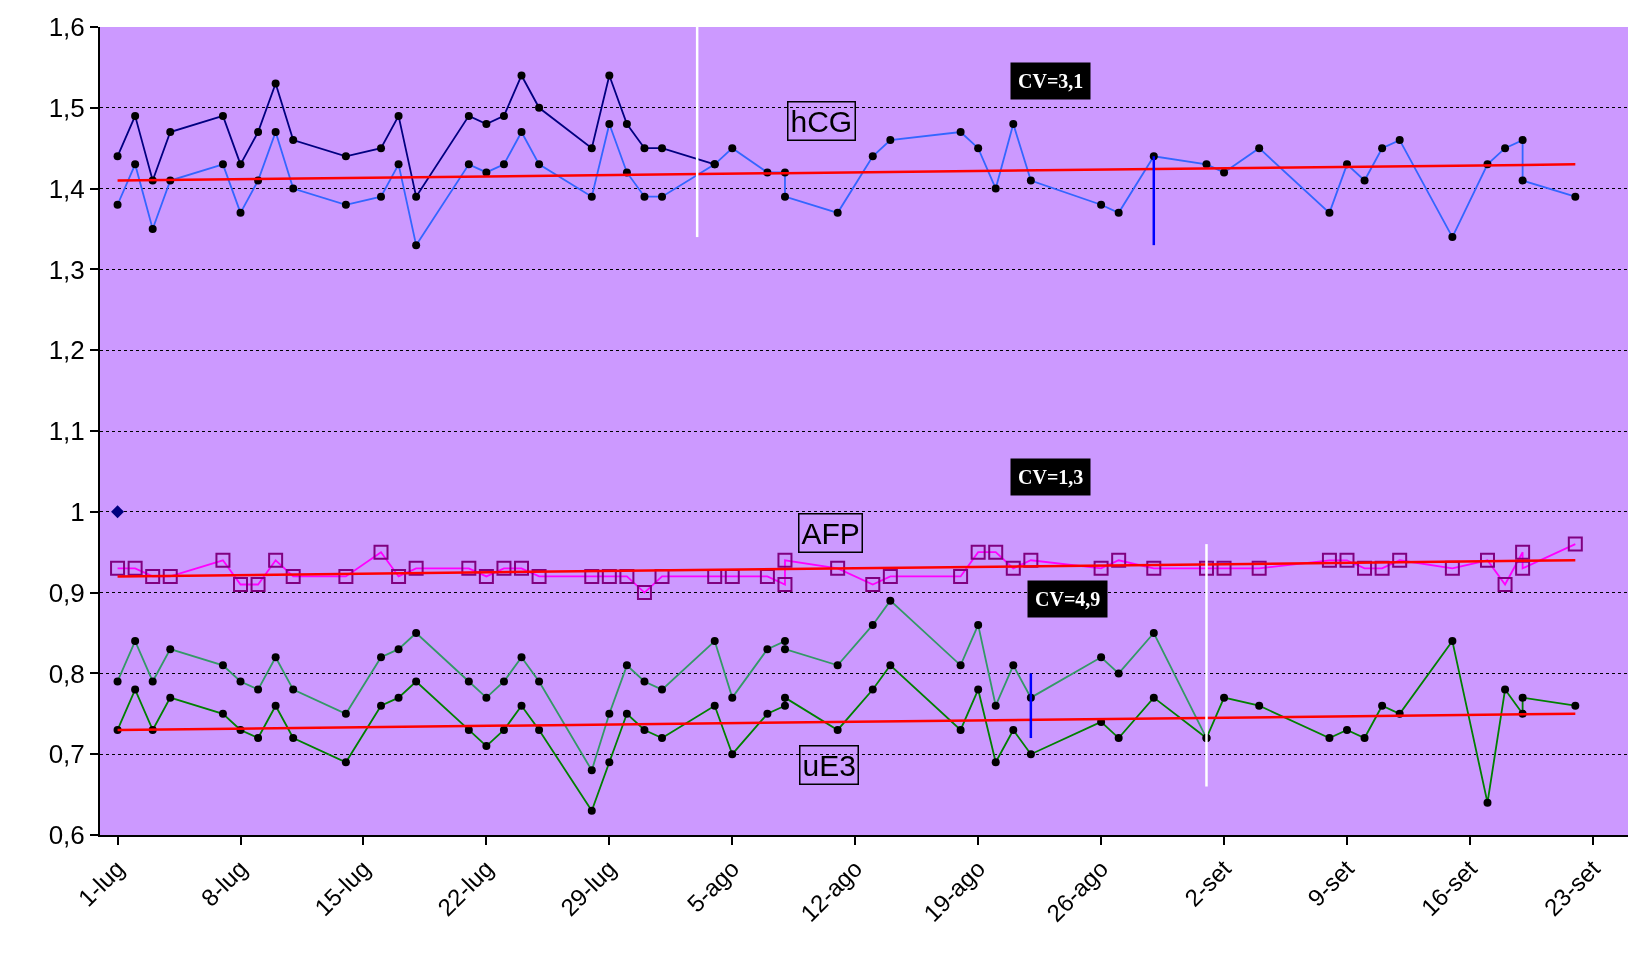 The height and width of the screenshot is (955, 1640). I want to click on annotation: CV=1,3, so click(1051, 477).